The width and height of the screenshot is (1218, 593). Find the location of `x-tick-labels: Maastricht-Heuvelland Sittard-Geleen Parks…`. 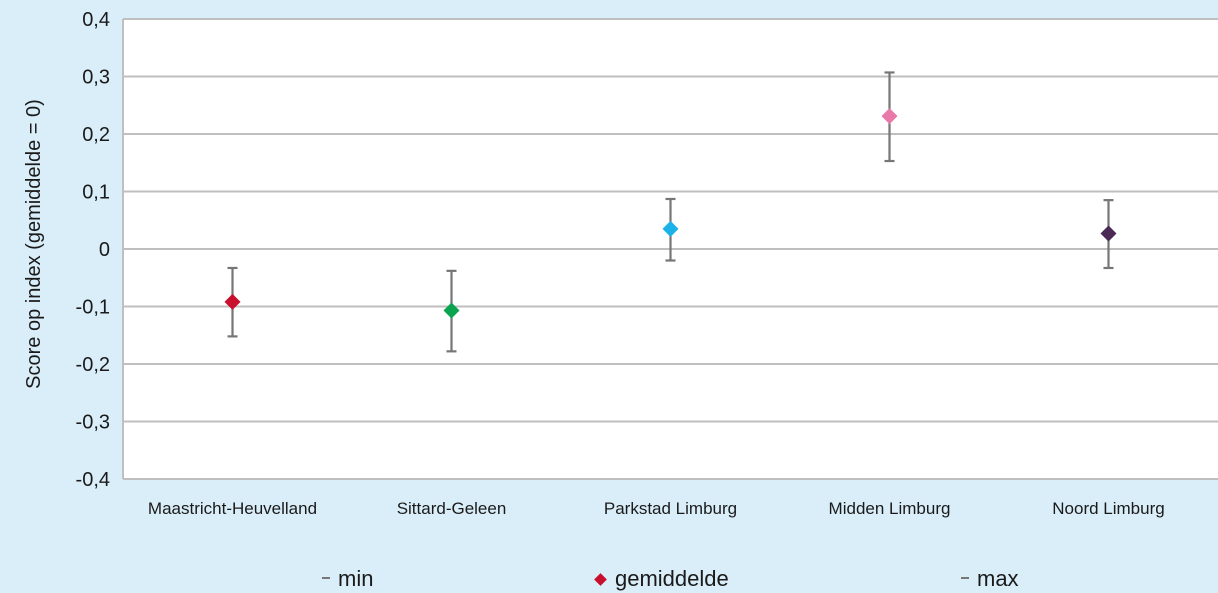

x-tick-labels: Maastricht-Heuvelland Sittard-Geleen Parks… is located at coordinates (656, 508).